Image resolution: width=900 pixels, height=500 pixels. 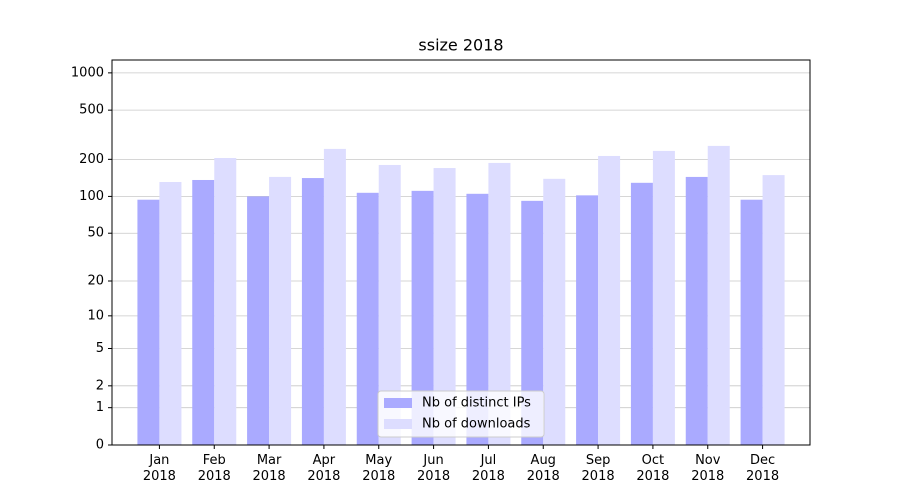 What do you see at coordinates (461, 414) in the screenshot?
I see `legend-box` at bounding box center [461, 414].